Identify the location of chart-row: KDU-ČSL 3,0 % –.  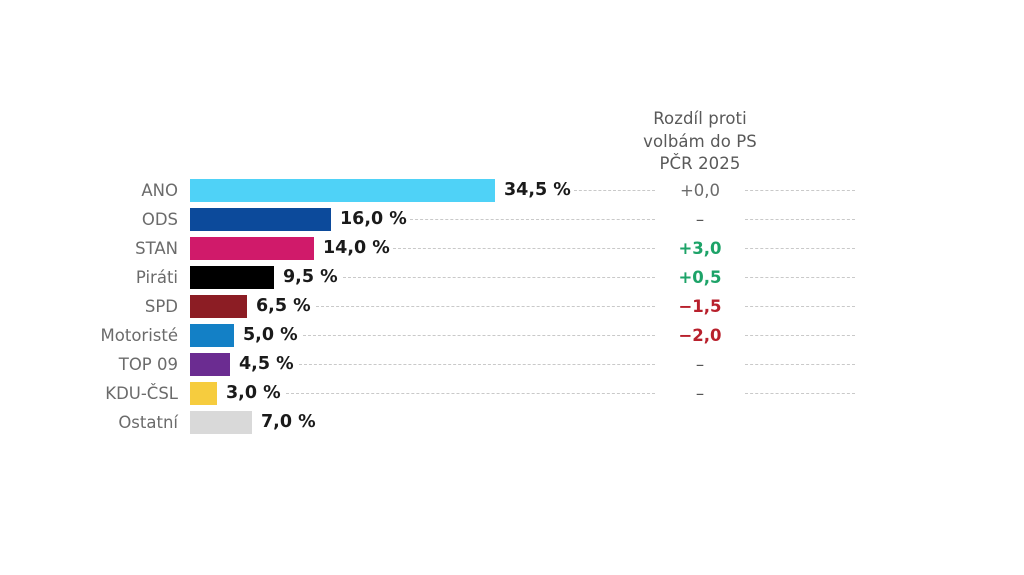
(512, 393).